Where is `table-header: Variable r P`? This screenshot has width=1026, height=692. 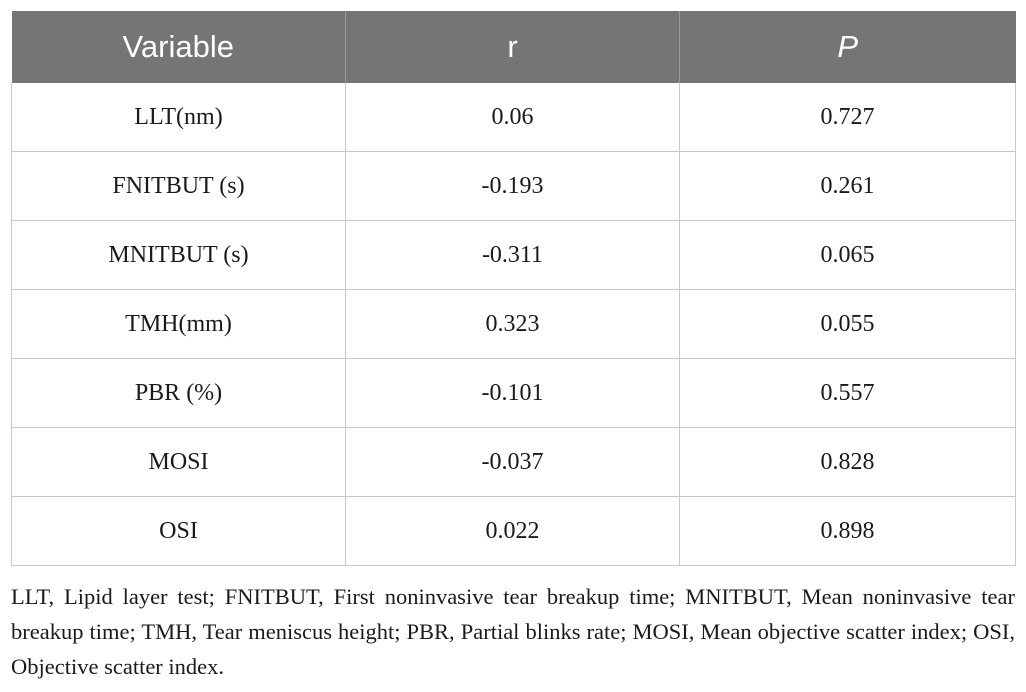 table-header: Variable r P is located at coordinates (513, 47).